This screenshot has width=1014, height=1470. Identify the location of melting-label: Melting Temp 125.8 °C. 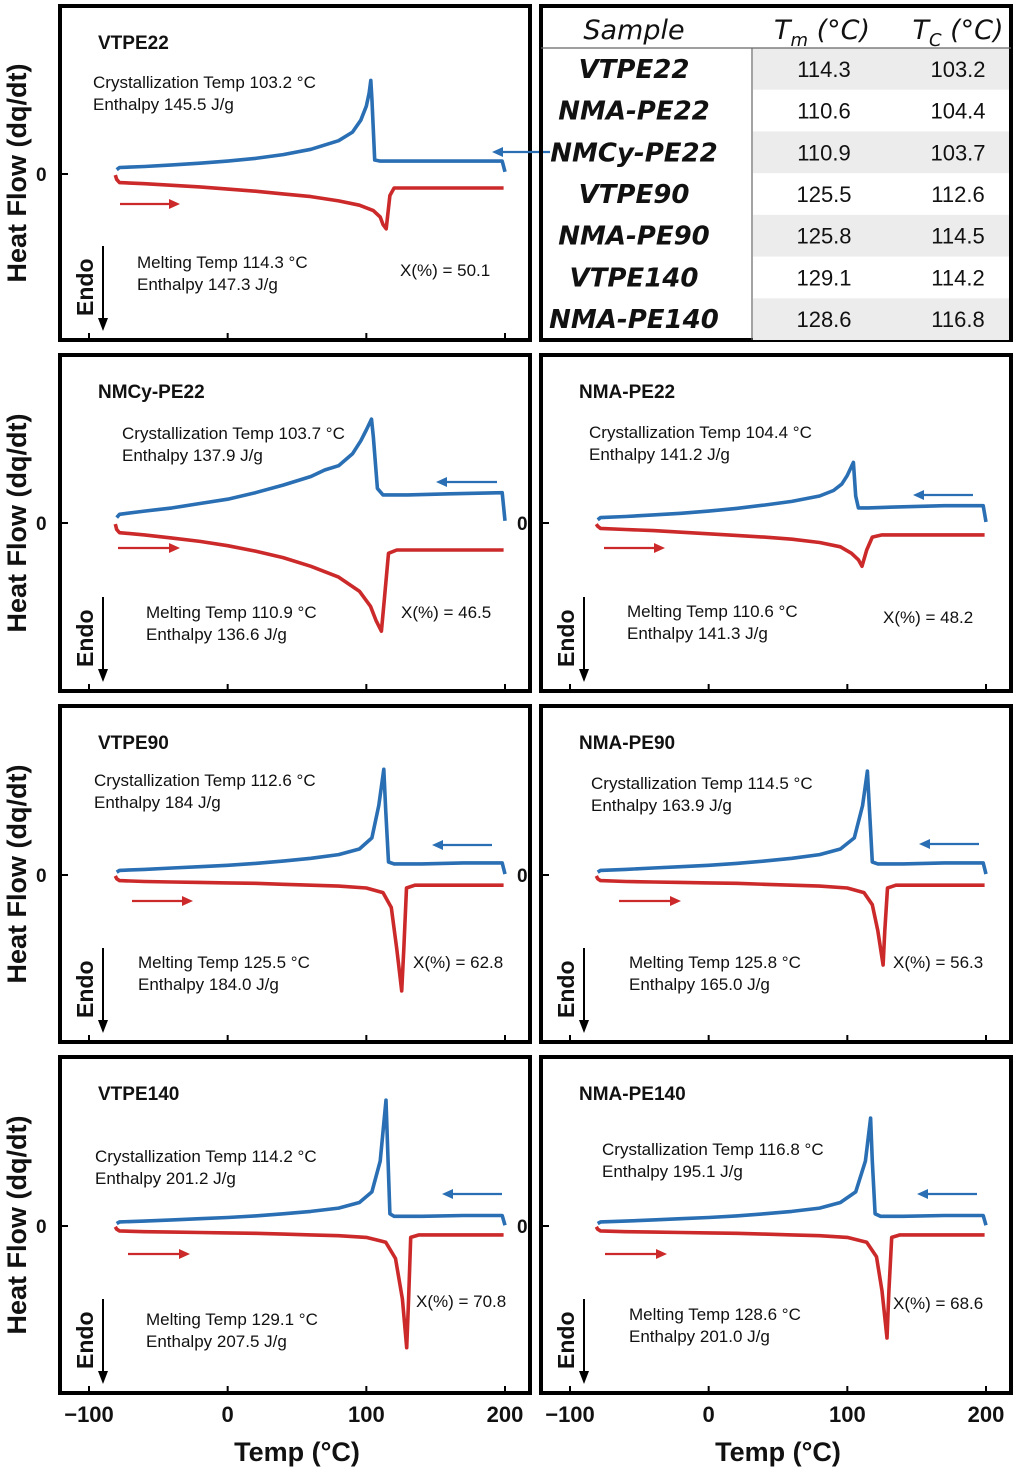
(715, 962).